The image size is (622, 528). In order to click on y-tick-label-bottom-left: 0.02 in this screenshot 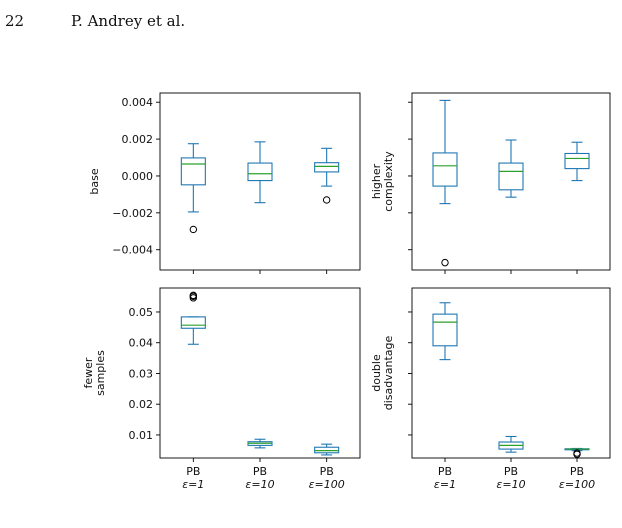, I will do `click(141, 404)`.